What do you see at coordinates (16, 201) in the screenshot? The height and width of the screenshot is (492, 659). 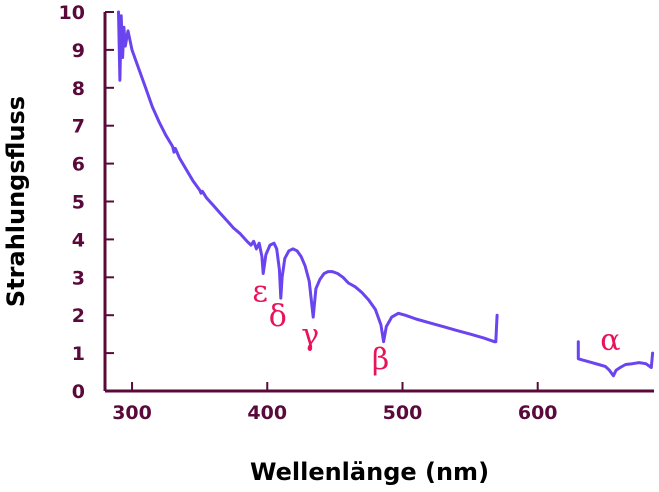 I see `y-axis-title: Strahlungsfluss` at bounding box center [16, 201].